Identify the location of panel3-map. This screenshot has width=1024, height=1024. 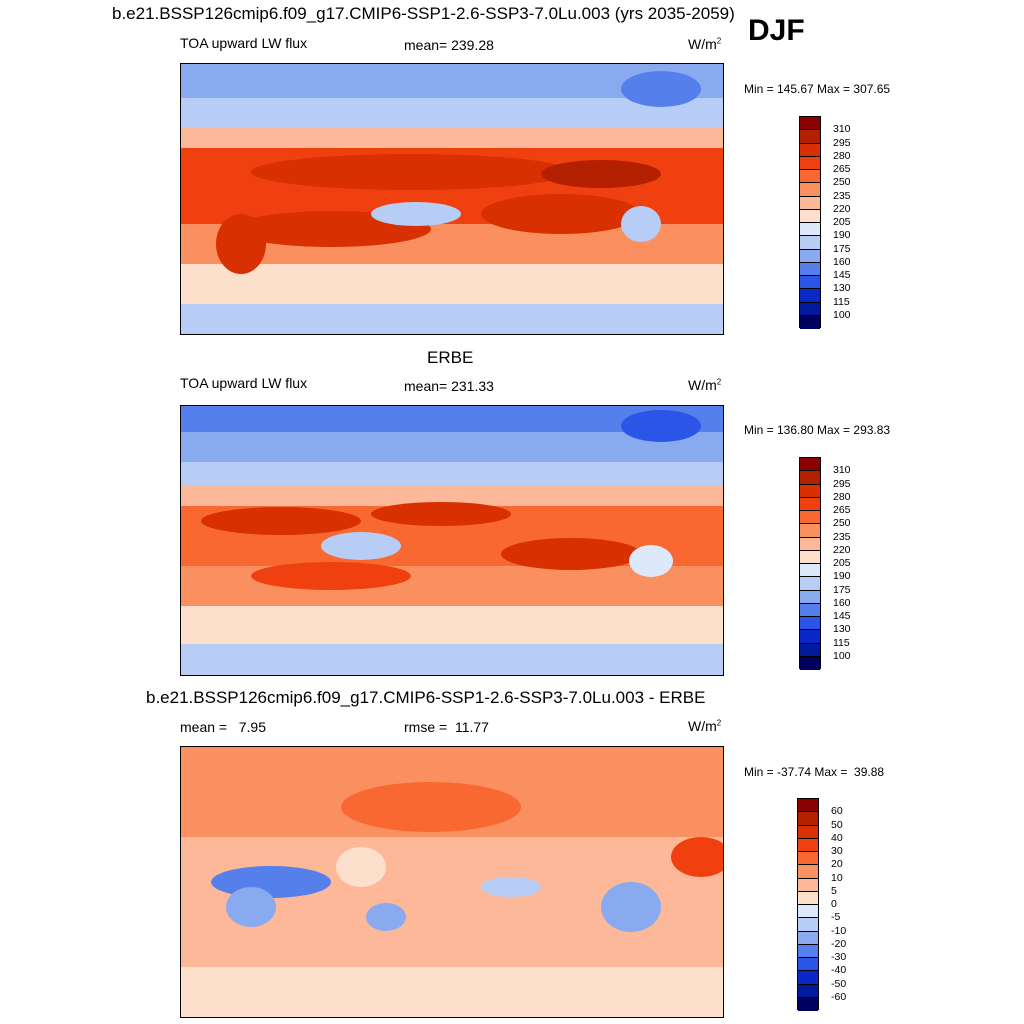
(452, 882).